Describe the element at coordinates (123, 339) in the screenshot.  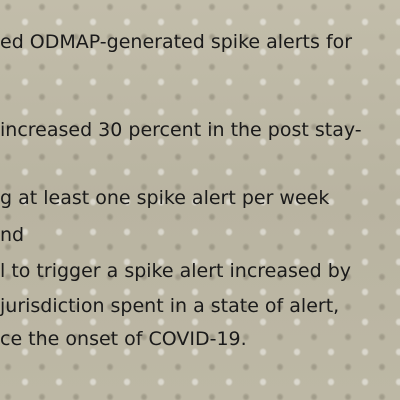
I see `text-line-7: ce the onset of COVID-19.` at that location.